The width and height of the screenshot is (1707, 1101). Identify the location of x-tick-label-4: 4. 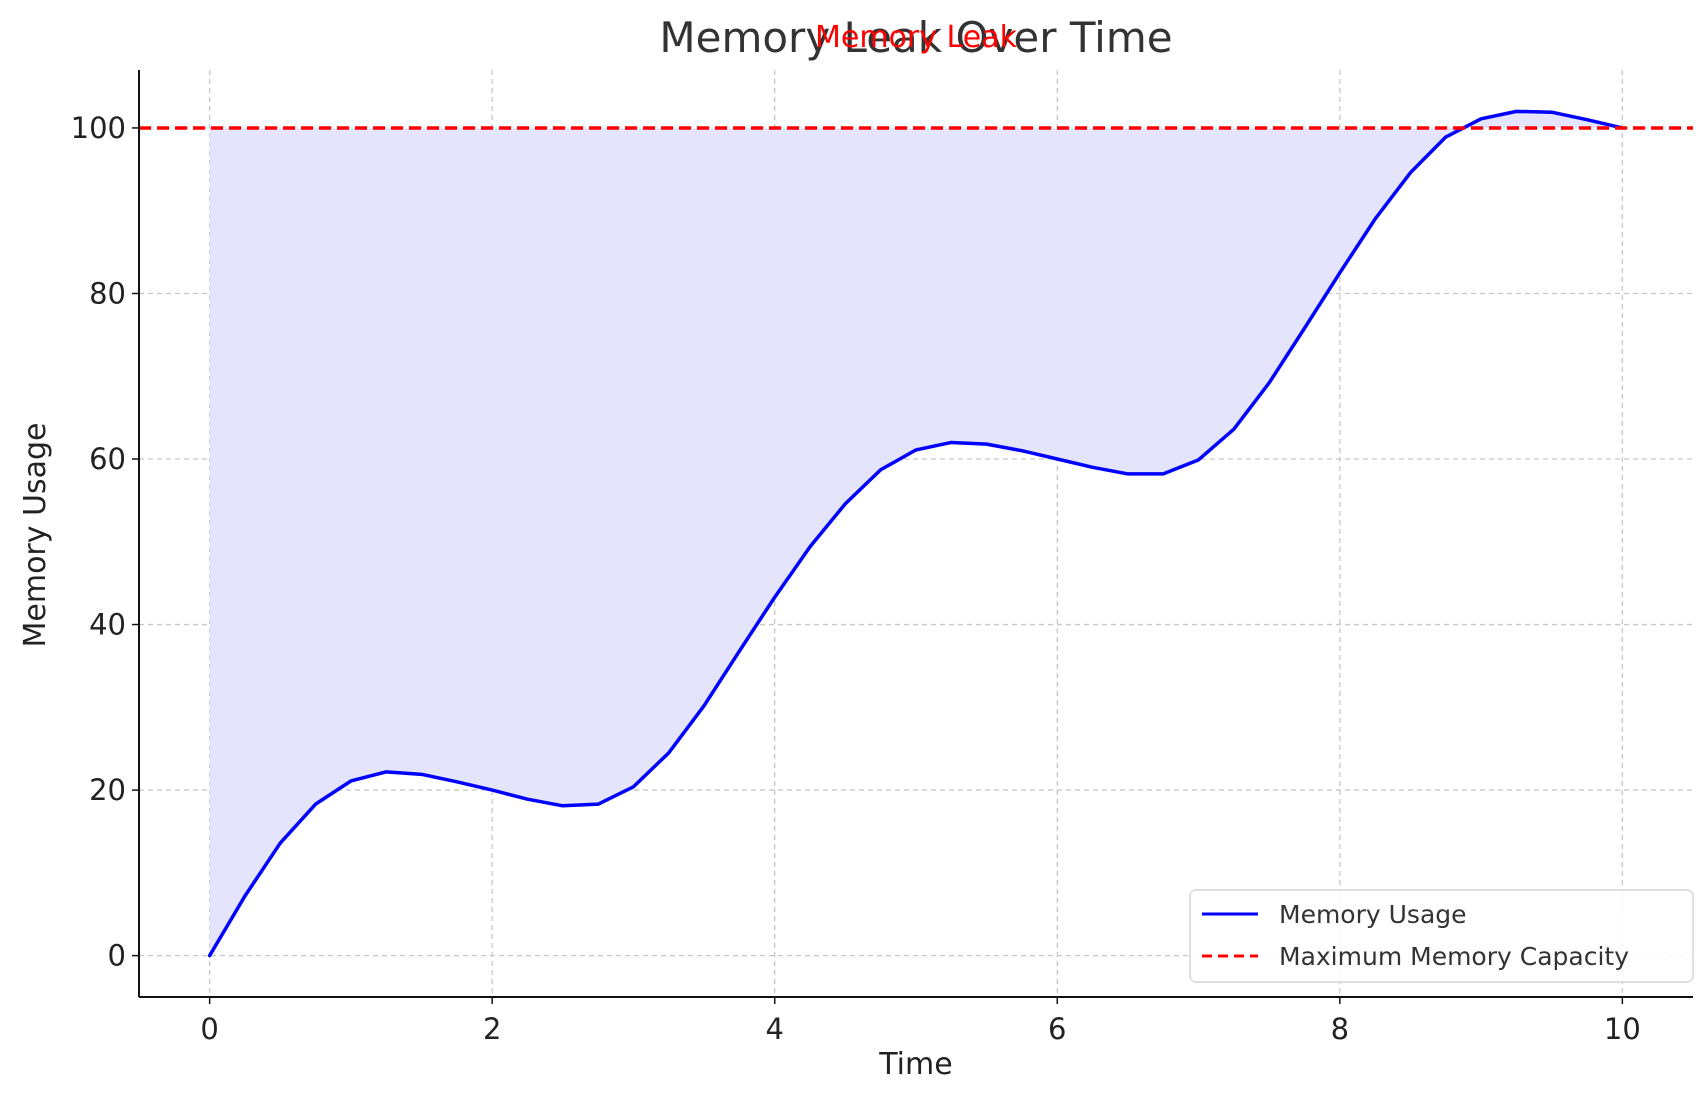
(775, 1029).